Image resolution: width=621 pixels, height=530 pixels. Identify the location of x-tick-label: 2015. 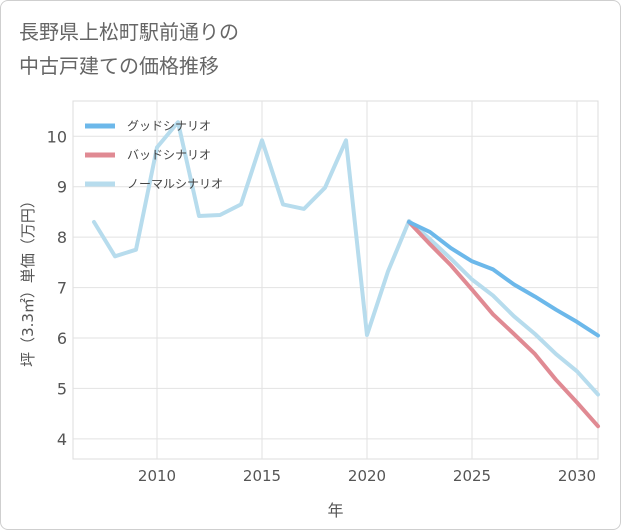
(262, 476).